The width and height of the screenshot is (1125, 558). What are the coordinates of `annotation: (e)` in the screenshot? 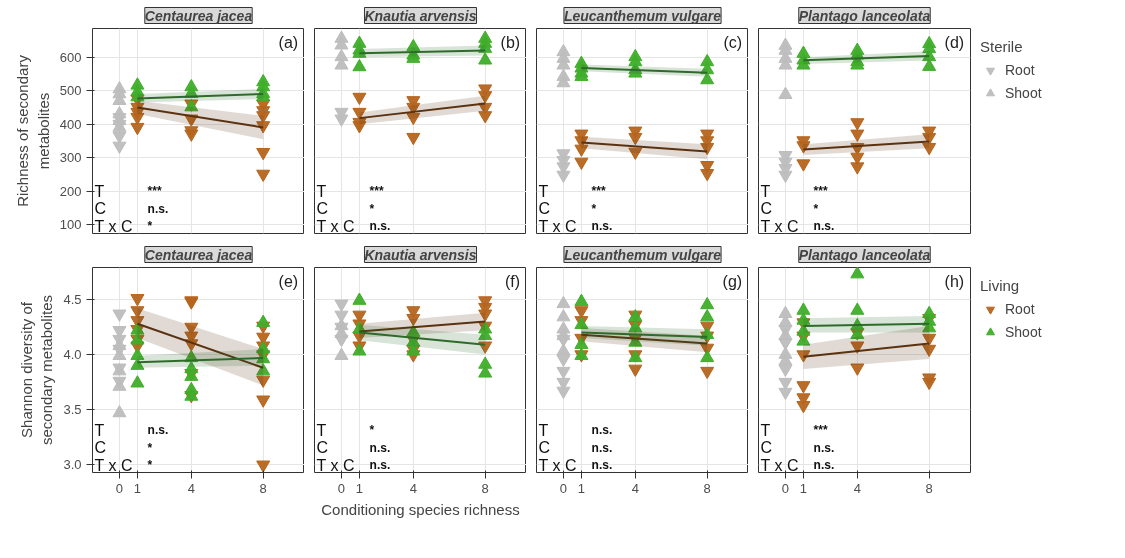 It's located at (288, 282).